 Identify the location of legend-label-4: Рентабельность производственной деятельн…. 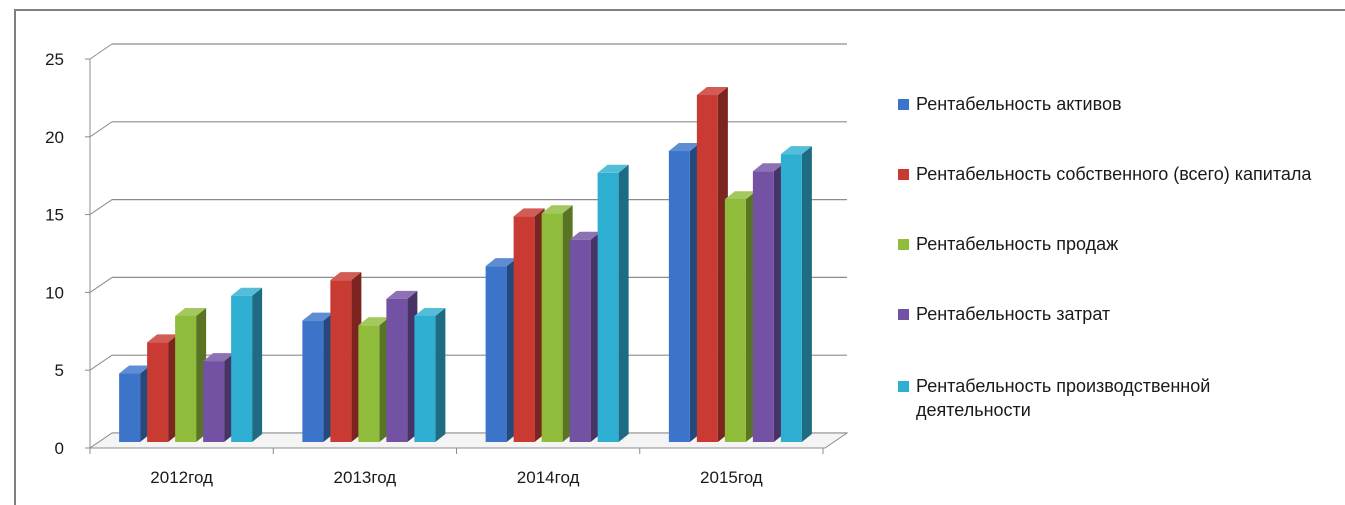
(1063, 398).